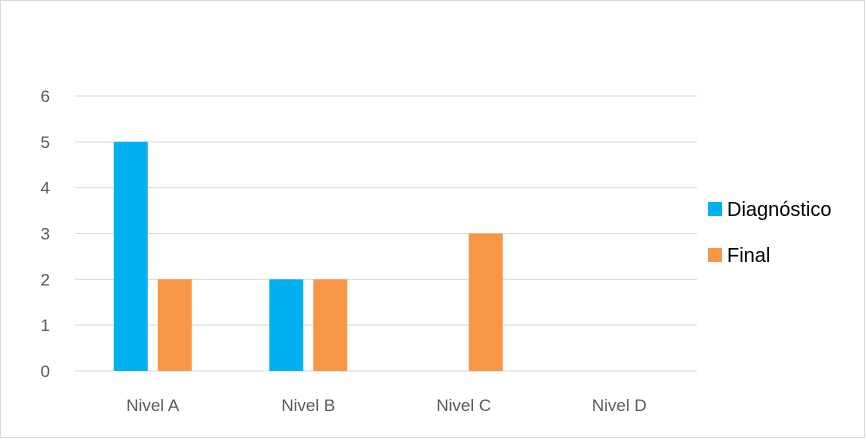 The image size is (867, 440). Describe the element at coordinates (748, 256) in the screenshot. I see `legend-label: Final` at that location.